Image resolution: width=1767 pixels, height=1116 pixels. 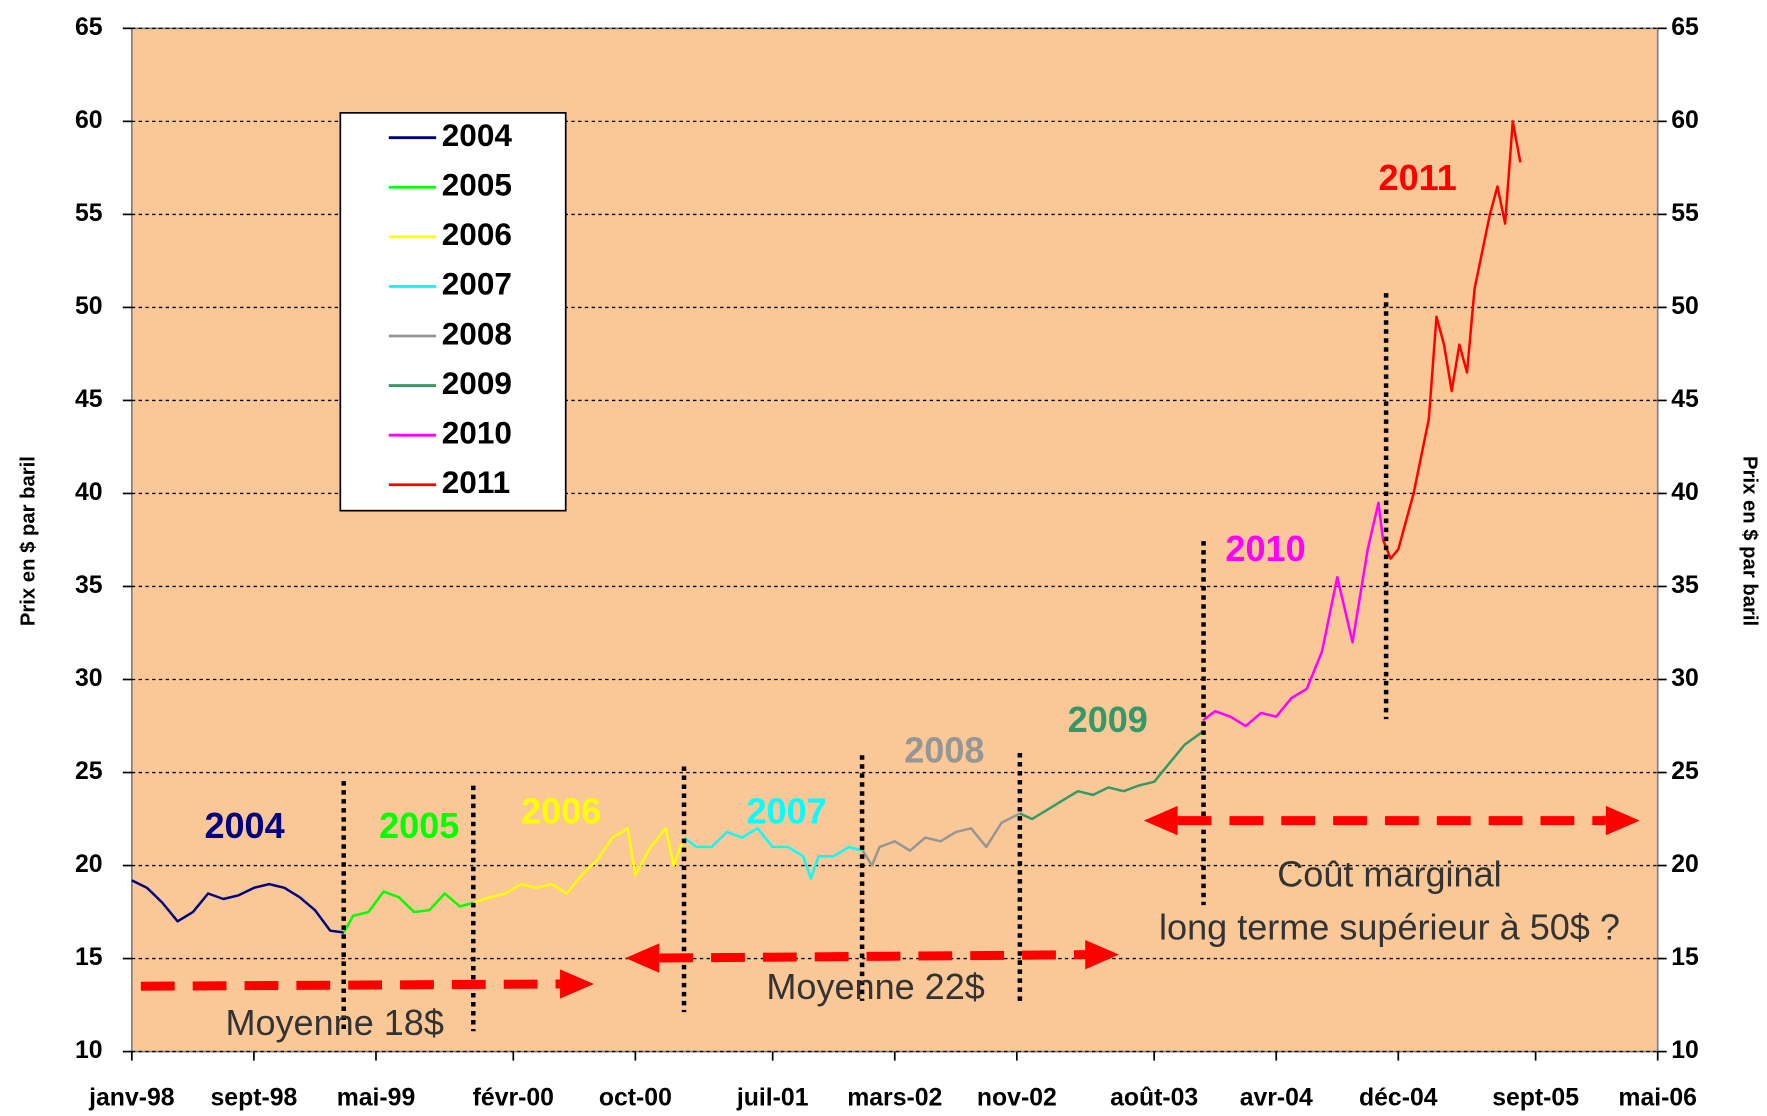 What do you see at coordinates (89, 399) in the screenshot?
I see `y-tick-label: 45` at bounding box center [89, 399].